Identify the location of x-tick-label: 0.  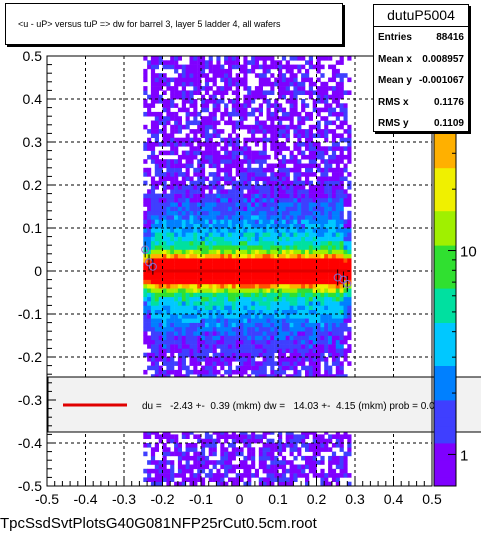
(240, 499).